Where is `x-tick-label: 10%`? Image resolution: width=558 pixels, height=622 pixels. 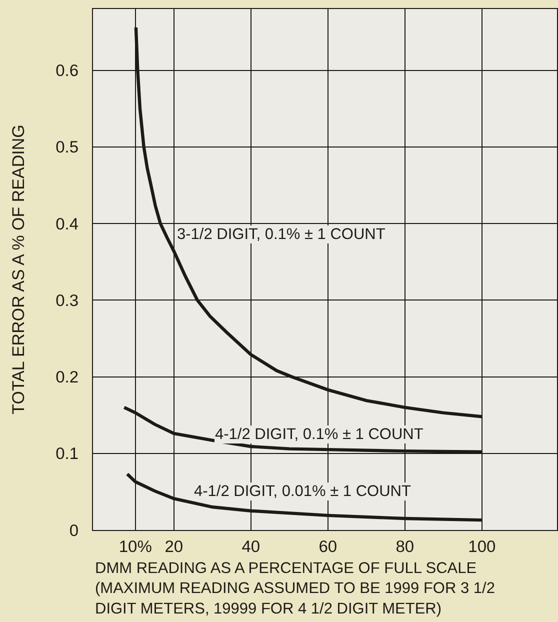 x-tick-label: 10% is located at coordinates (135, 547).